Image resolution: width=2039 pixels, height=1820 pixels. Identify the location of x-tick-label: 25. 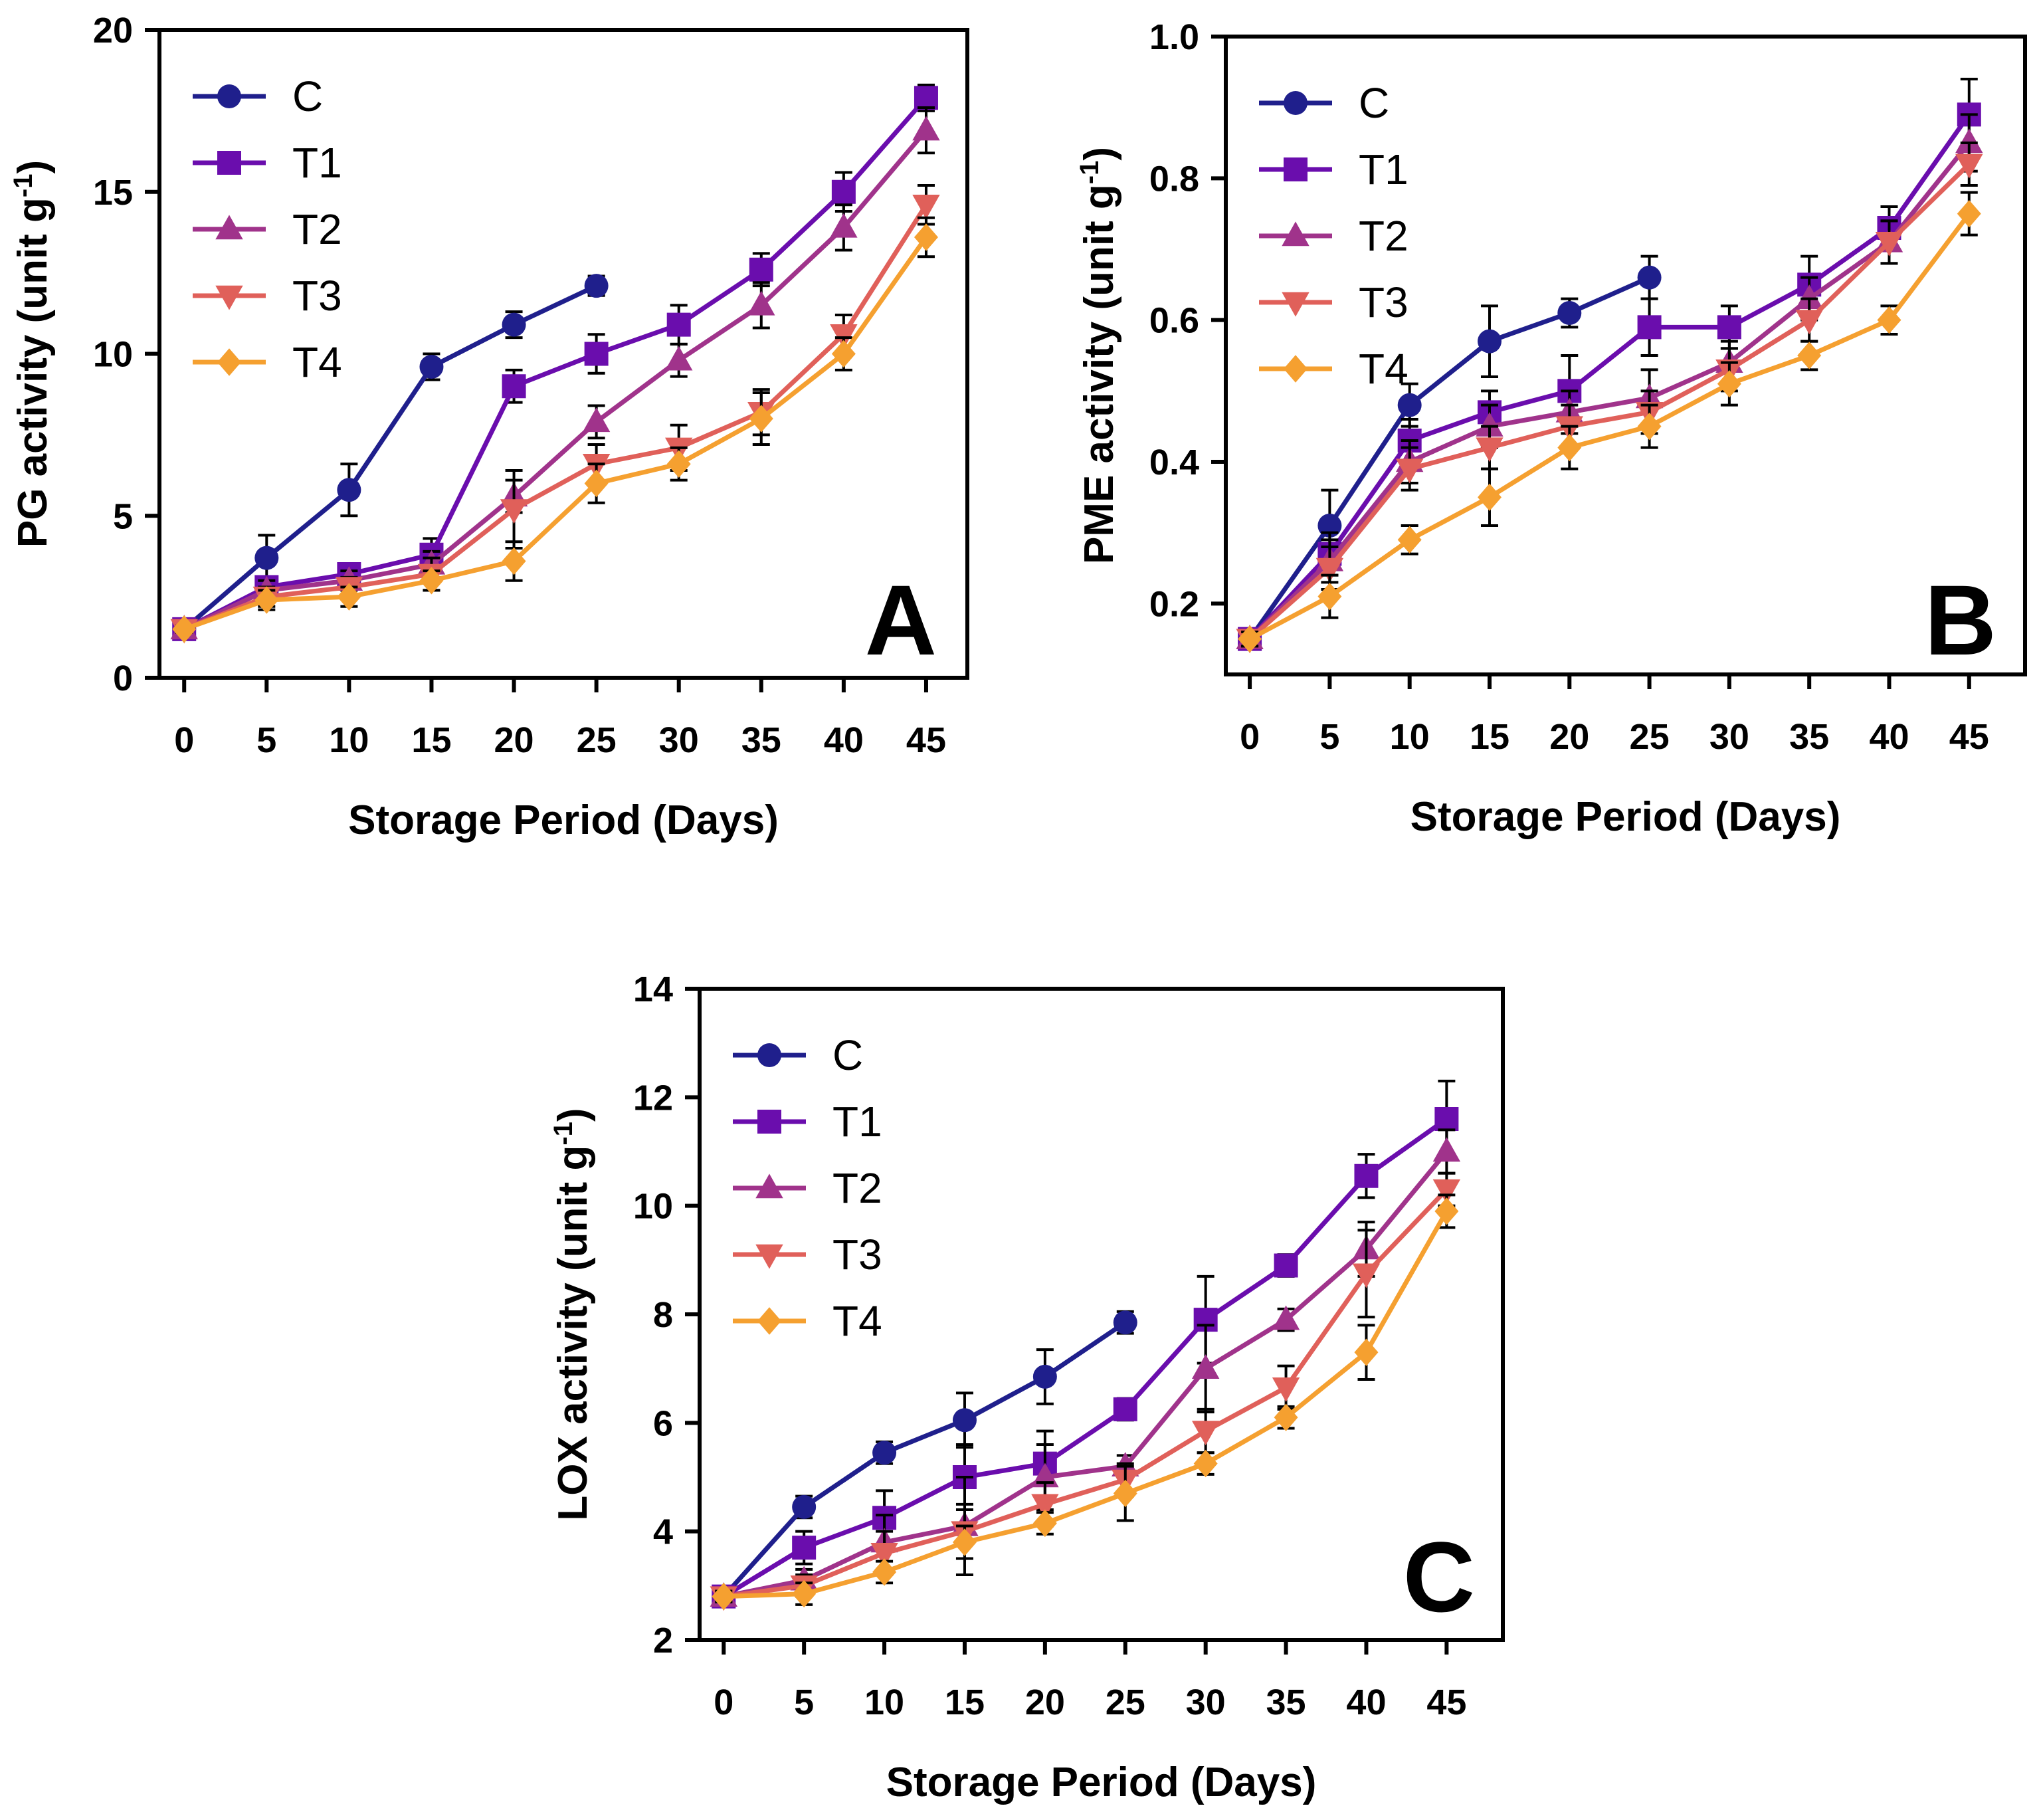
(1125, 1702).